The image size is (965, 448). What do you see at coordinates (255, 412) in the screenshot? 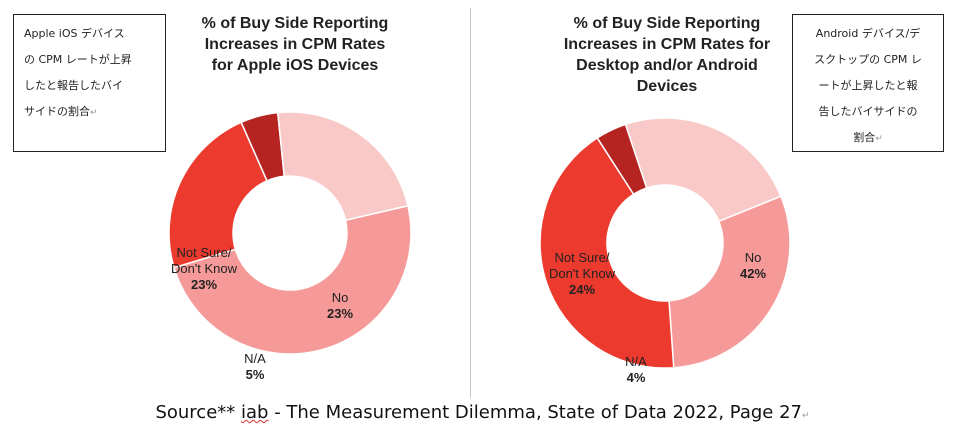
I see `source-iab: iab` at bounding box center [255, 412].